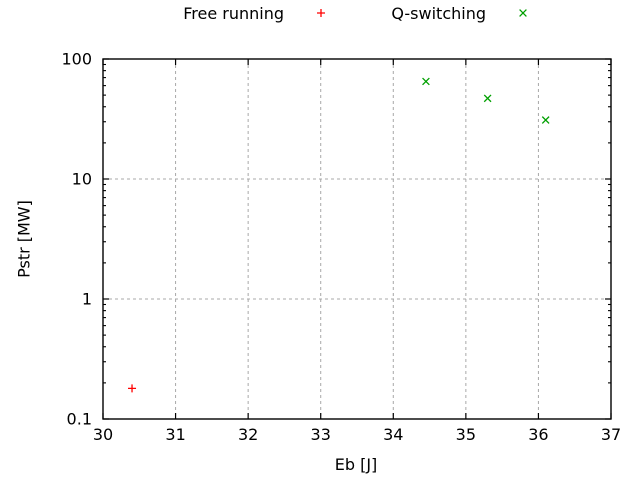 The height and width of the screenshot is (480, 640). What do you see at coordinates (79, 419) in the screenshot?
I see `y-tick-label: 0.1` at bounding box center [79, 419].